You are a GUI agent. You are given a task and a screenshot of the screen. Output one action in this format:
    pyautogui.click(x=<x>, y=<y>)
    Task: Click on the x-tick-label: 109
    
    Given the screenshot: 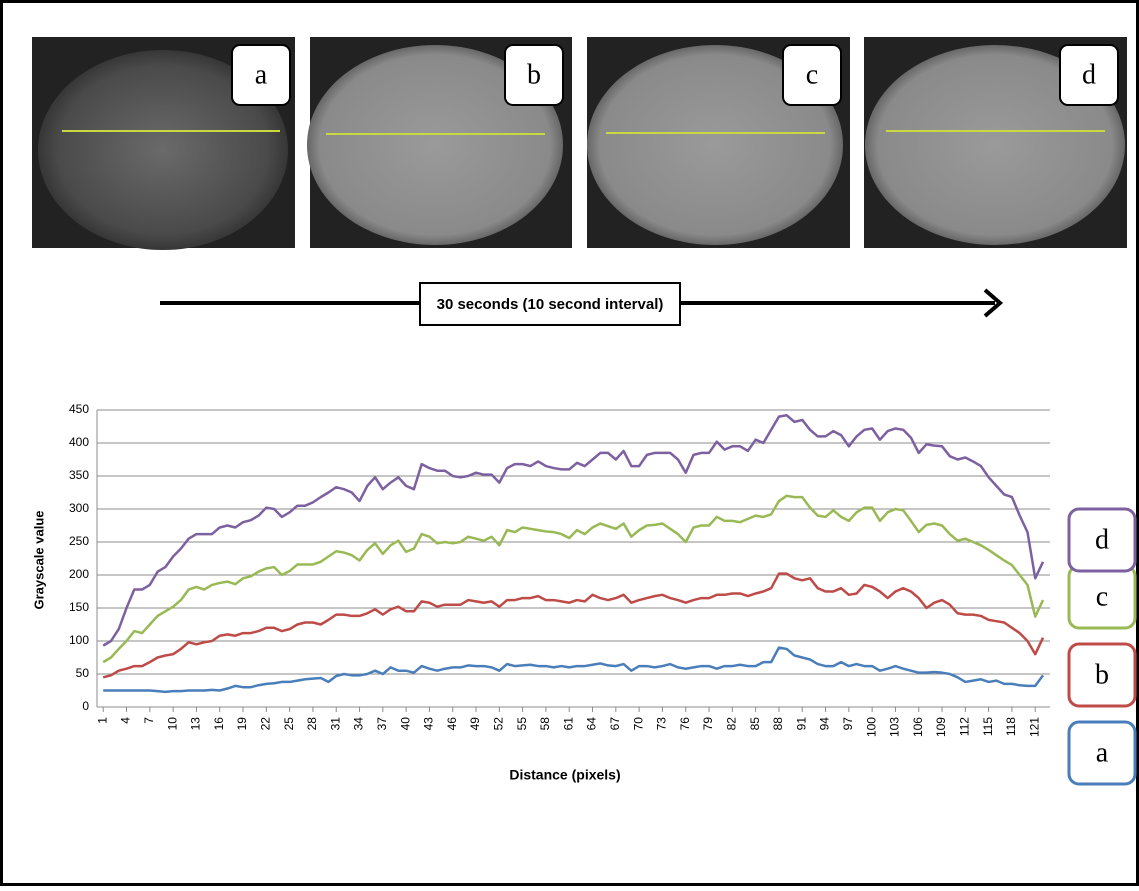 What is the action you would take?
    pyautogui.click(x=941, y=727)
    